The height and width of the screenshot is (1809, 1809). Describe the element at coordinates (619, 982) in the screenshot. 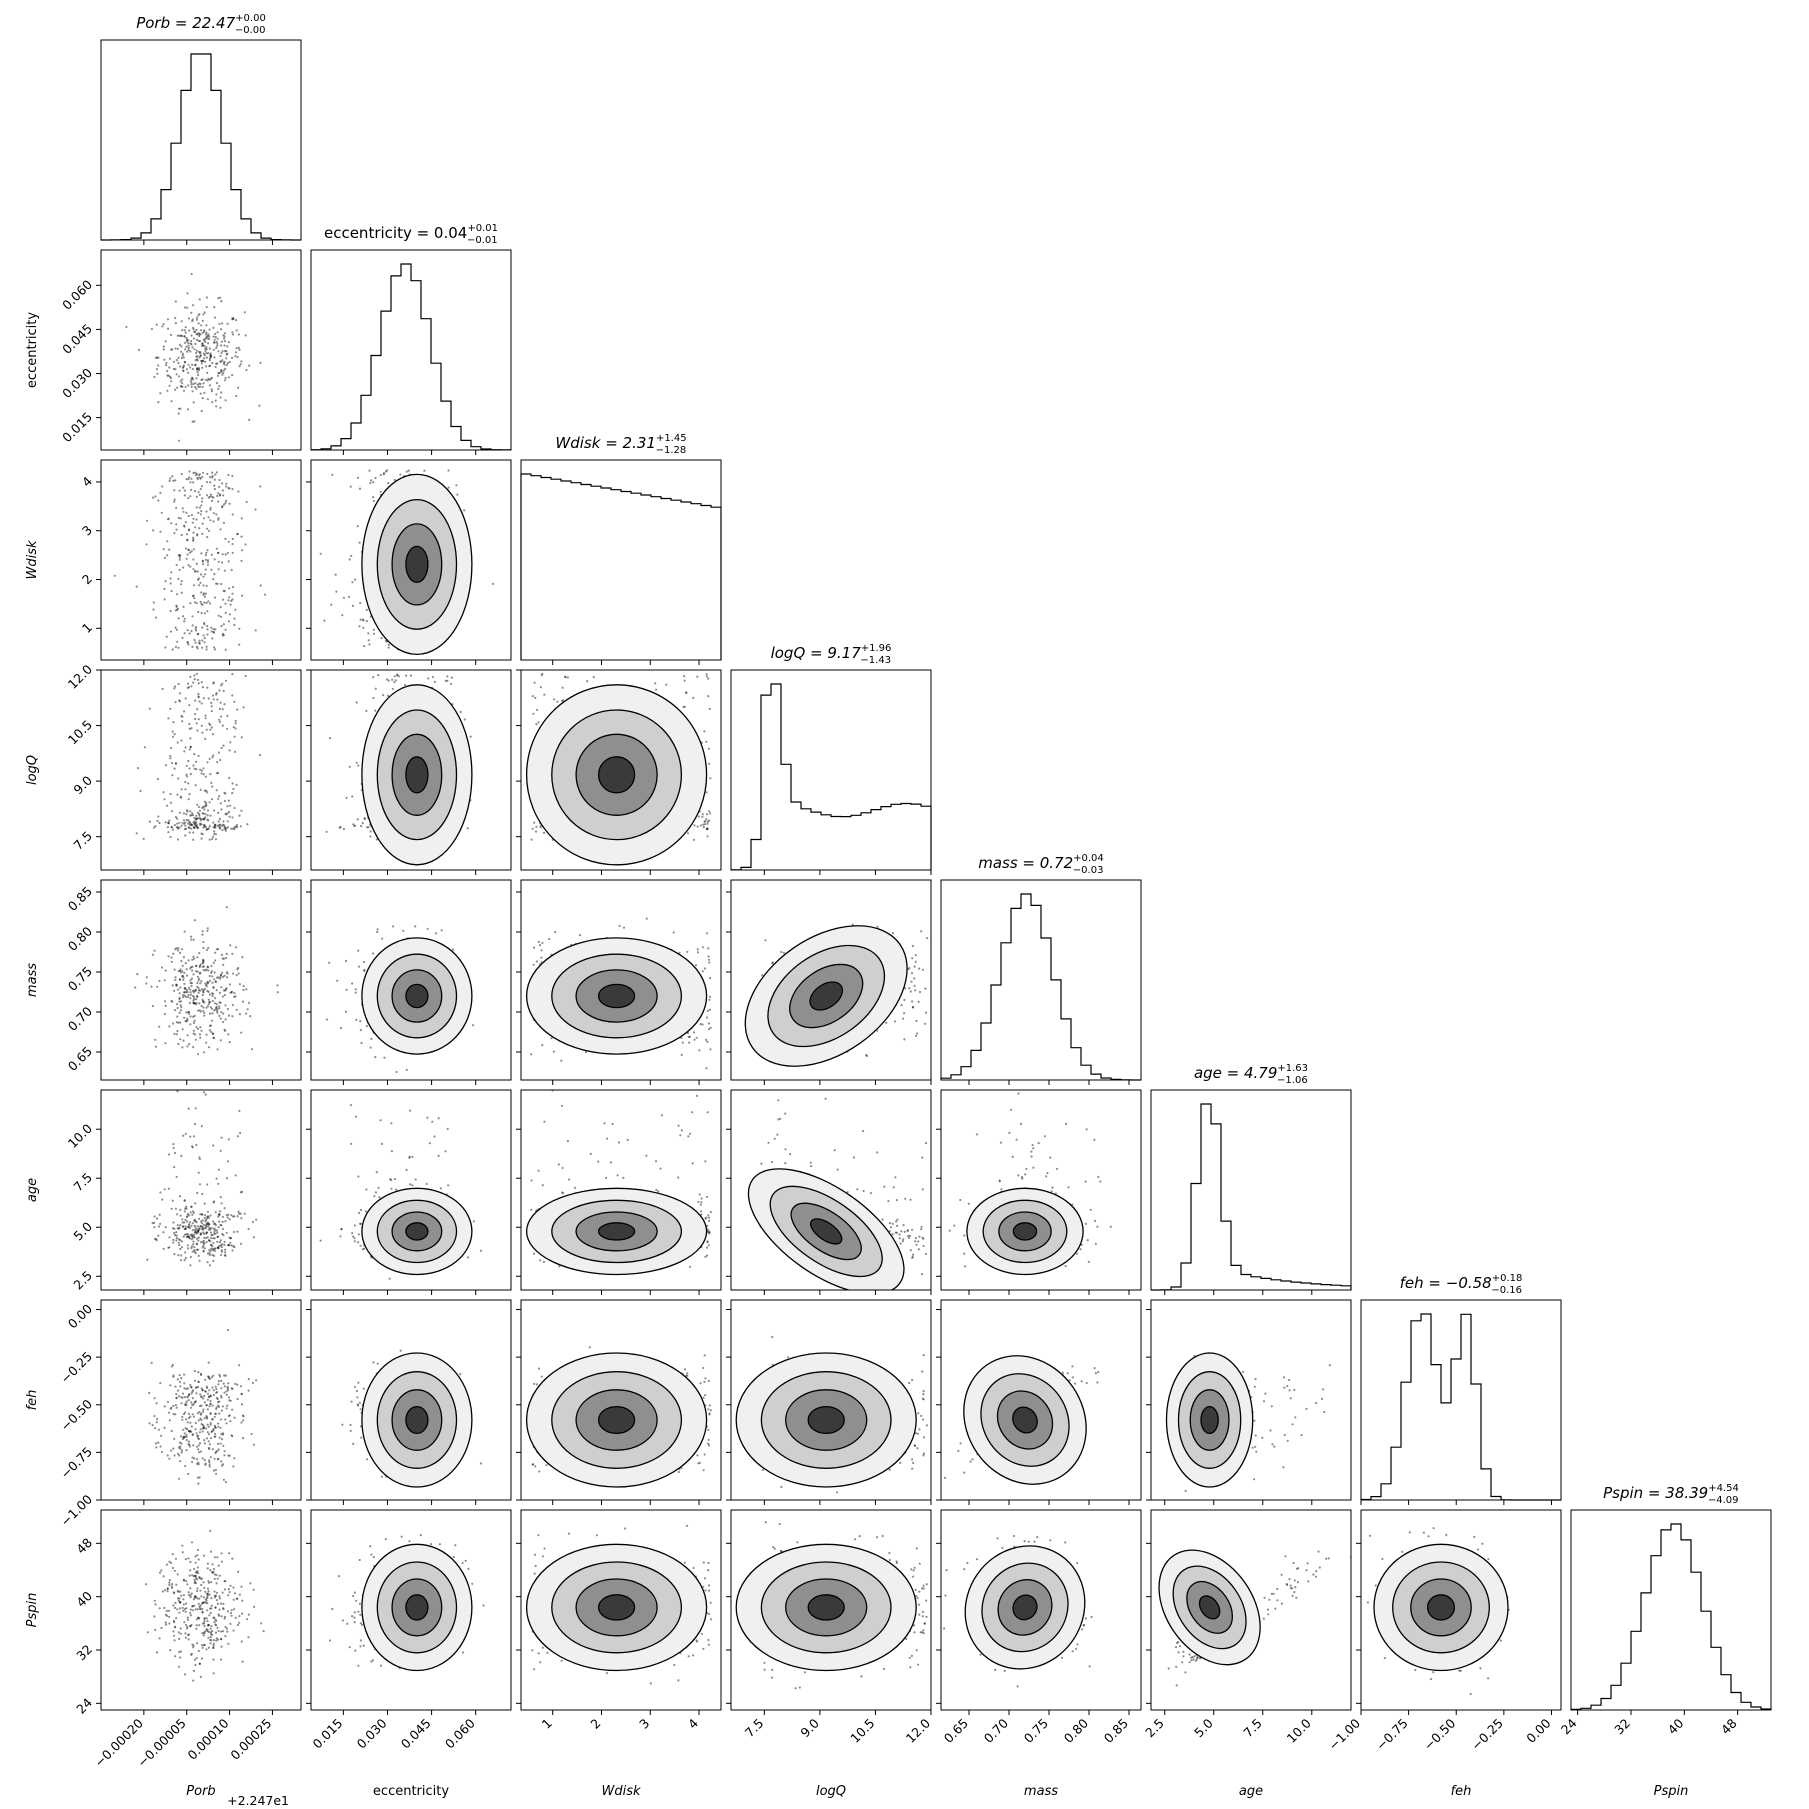

I see `scatter-panel-wdisk-mass` at that location.